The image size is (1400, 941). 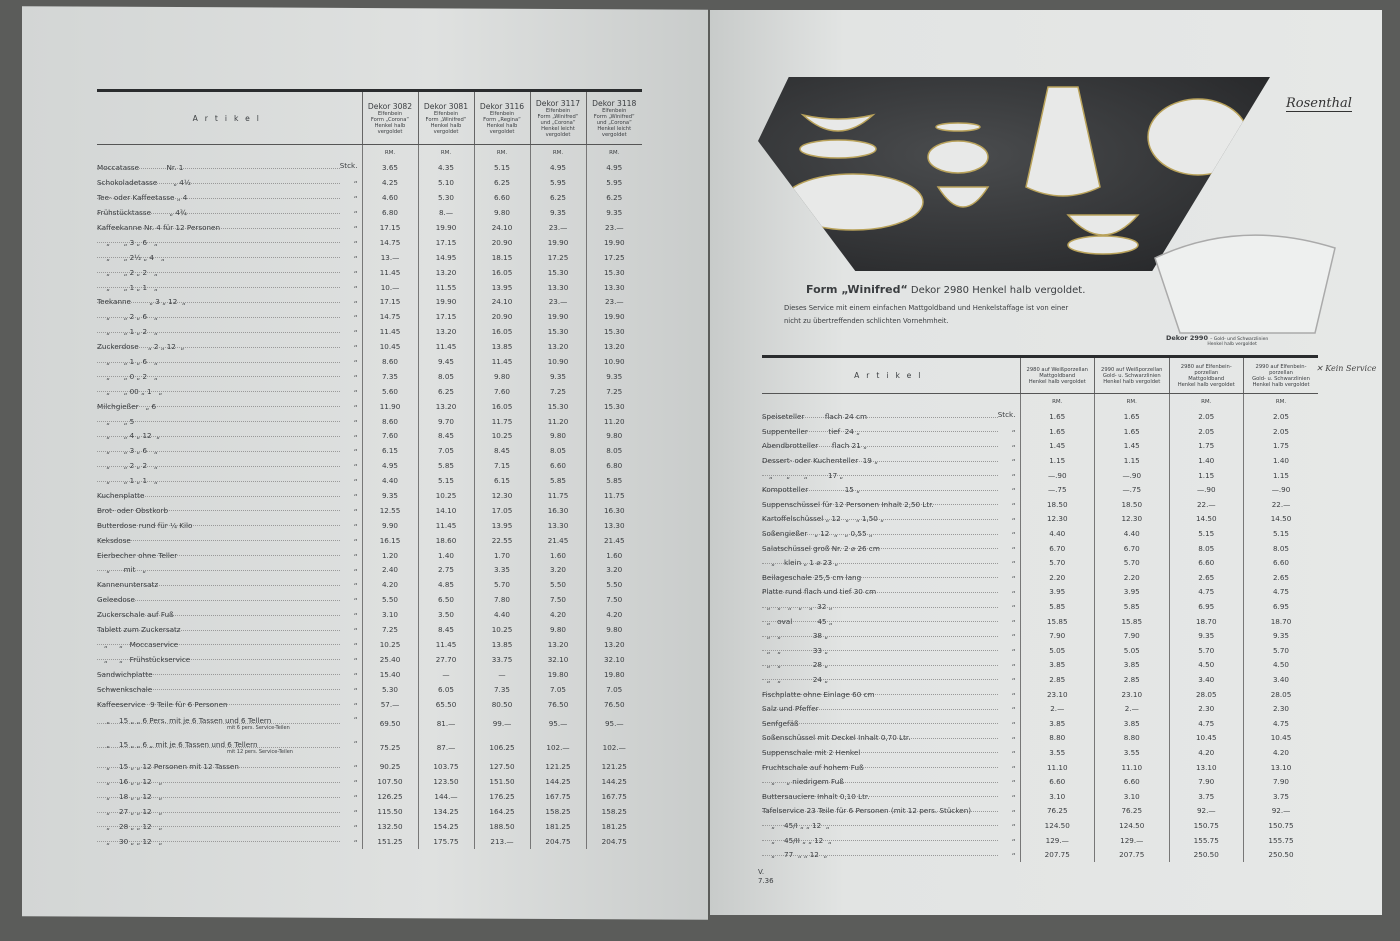 I want to click on price-cell: 4.75, so click(x=1206, y=723).